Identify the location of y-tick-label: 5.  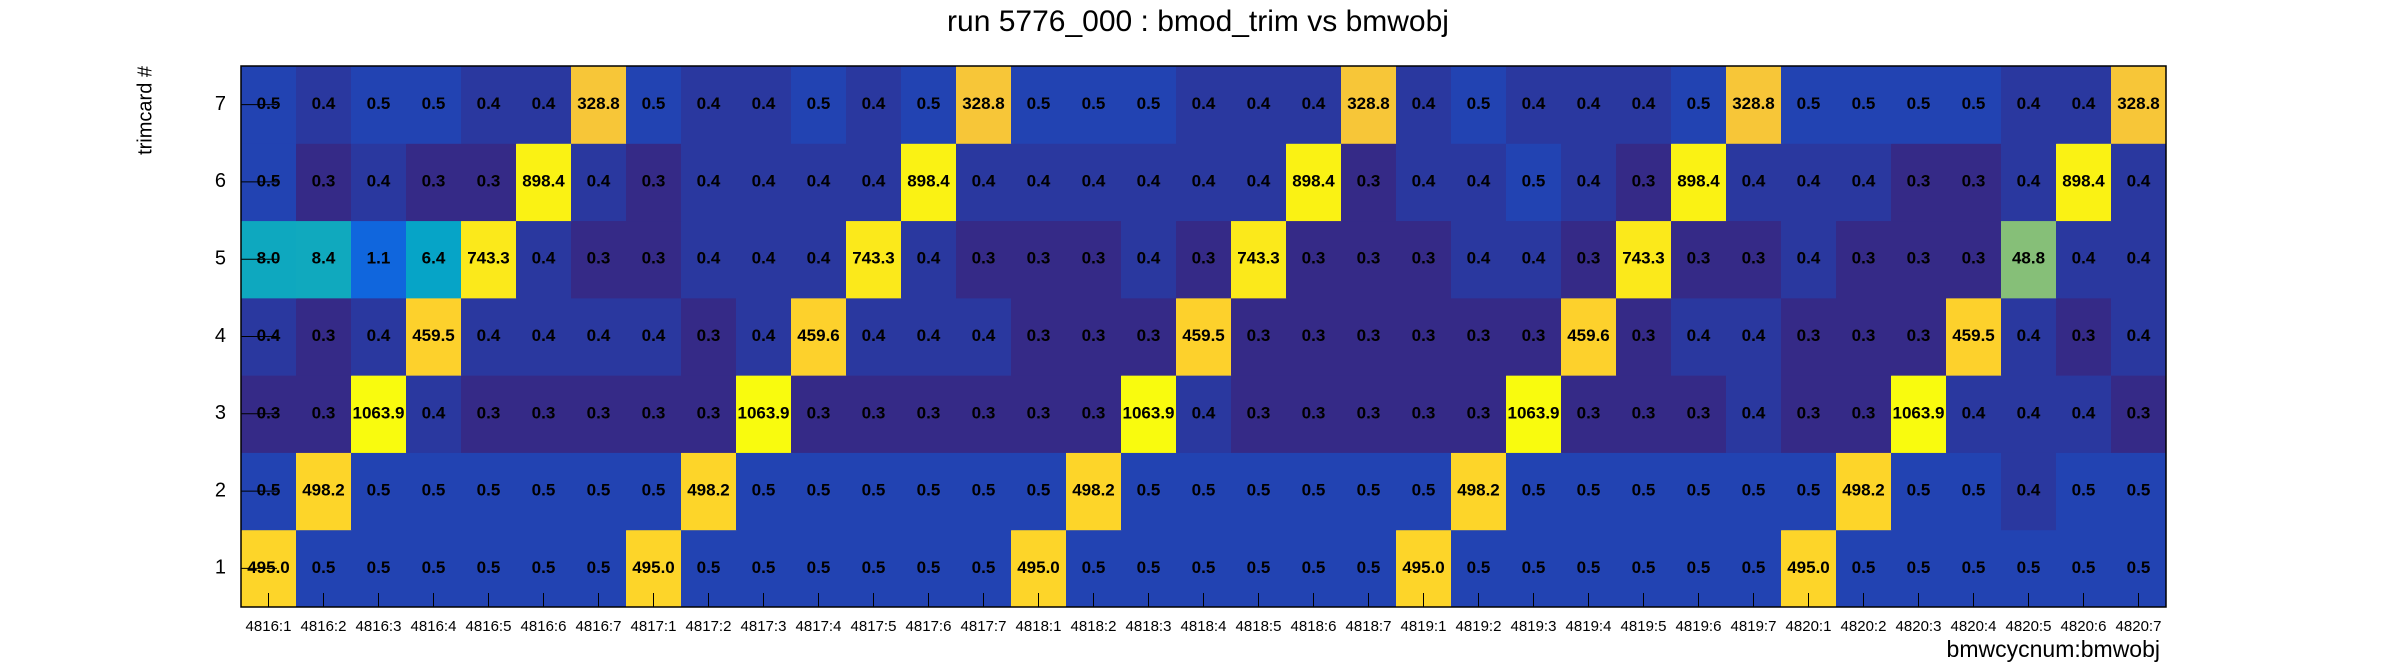
(220, 258).